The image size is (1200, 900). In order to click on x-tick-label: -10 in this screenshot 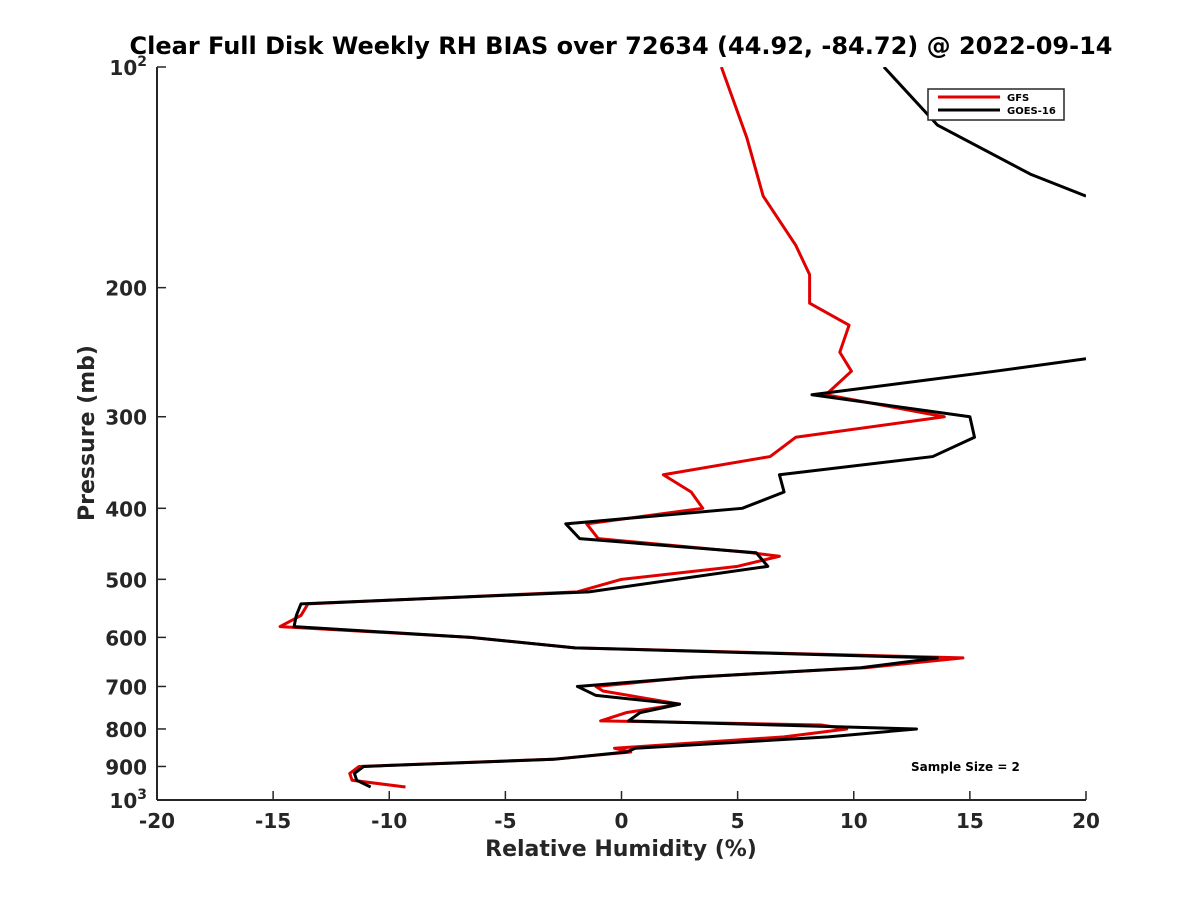, I will do `click(389, 821)`.